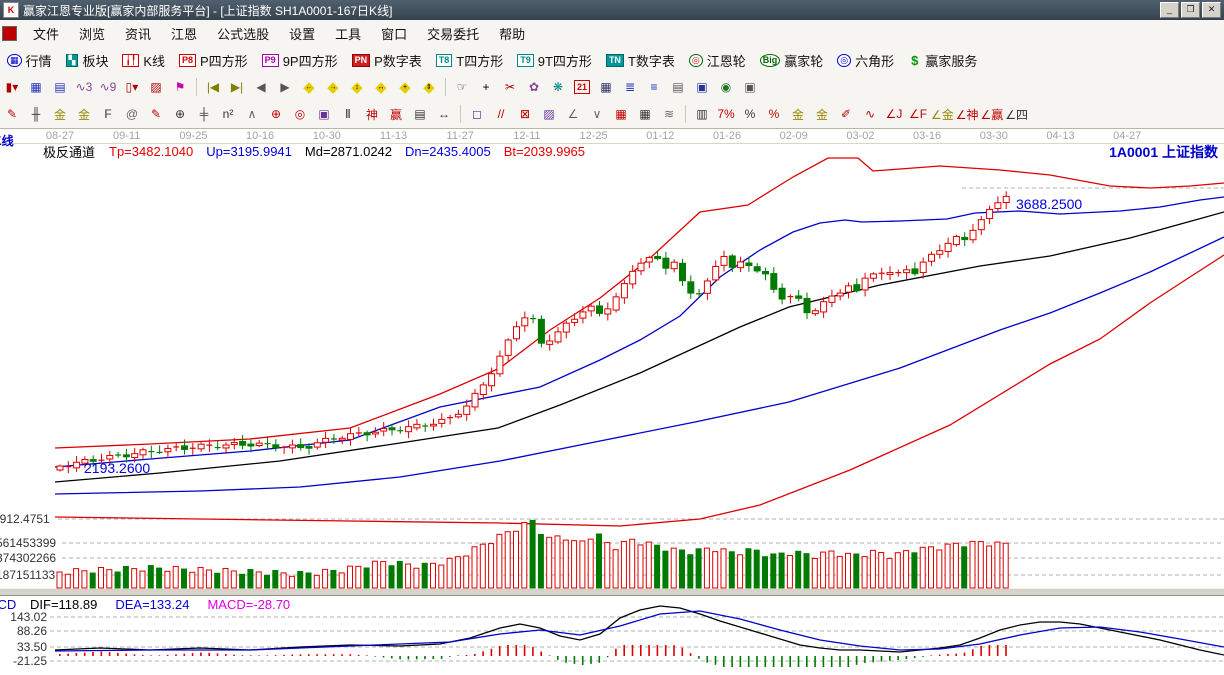  What do you see at coordinates (640, 60) in the screenshot?
I see `t-number-table-button: TN T数字表` at bounding box center [640, 60].